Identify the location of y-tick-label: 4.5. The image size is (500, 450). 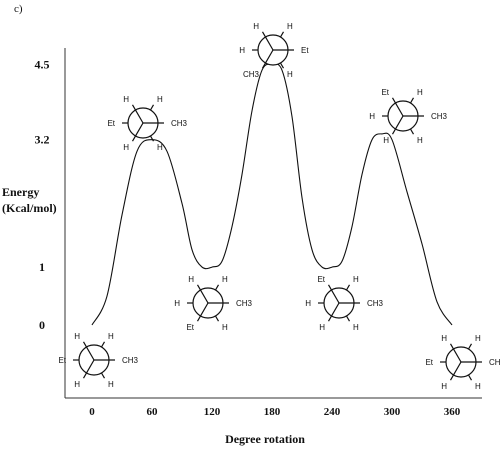
(42, 64).